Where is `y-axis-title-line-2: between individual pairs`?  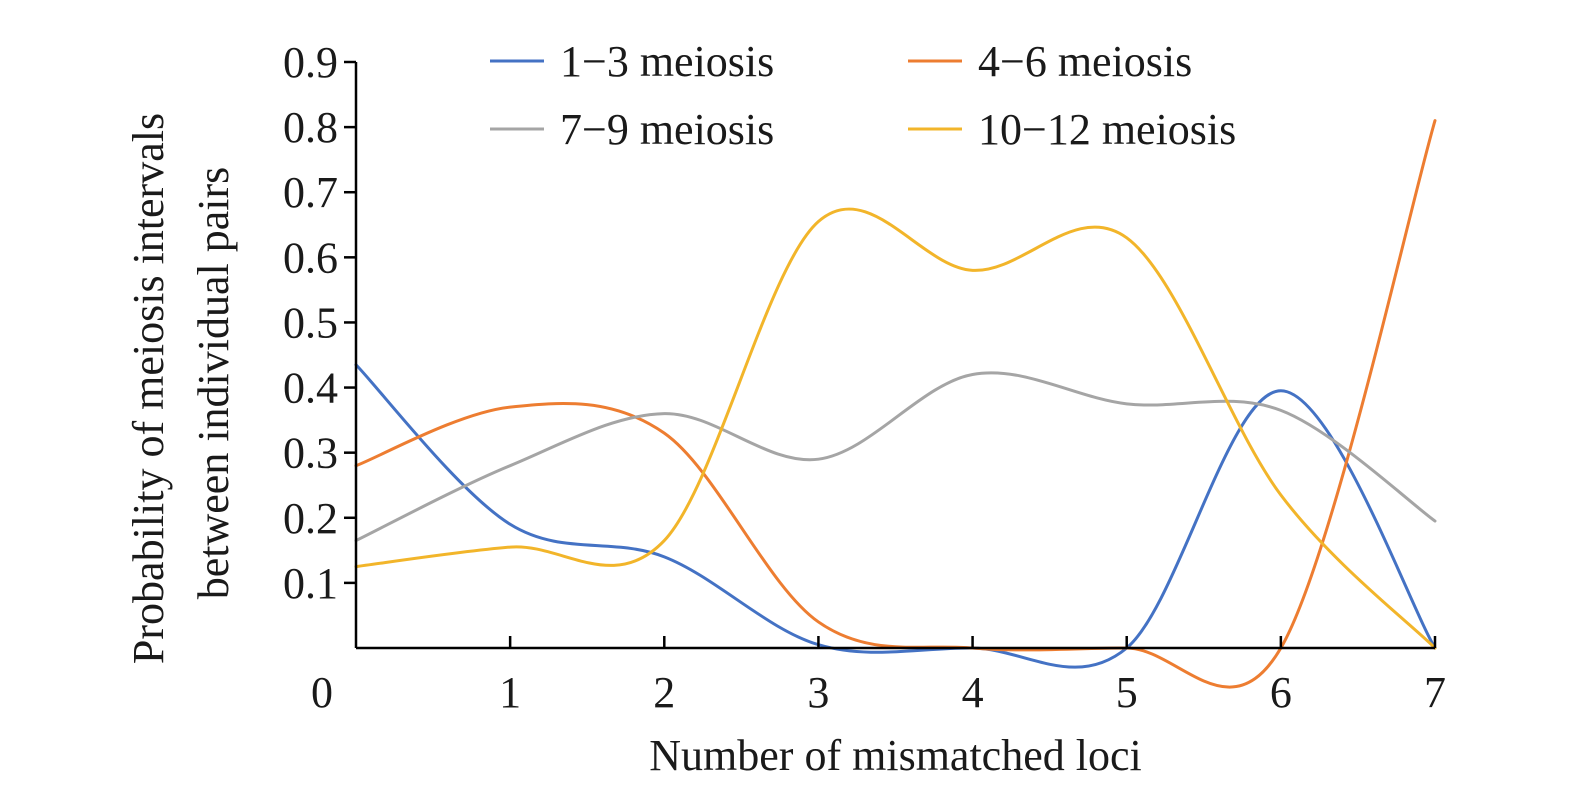 y-axis-title-line-2: between individual pairs is located at coordinates (213, 383).